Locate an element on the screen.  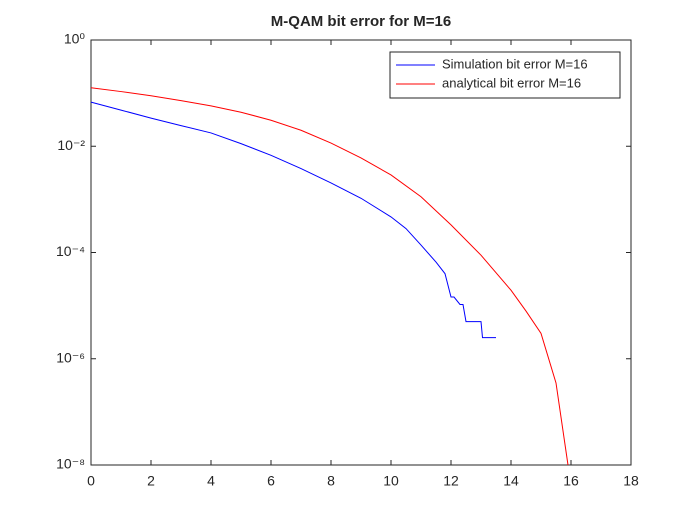
y-tick-label: 10⁻² is located at coordinates (71, 145).